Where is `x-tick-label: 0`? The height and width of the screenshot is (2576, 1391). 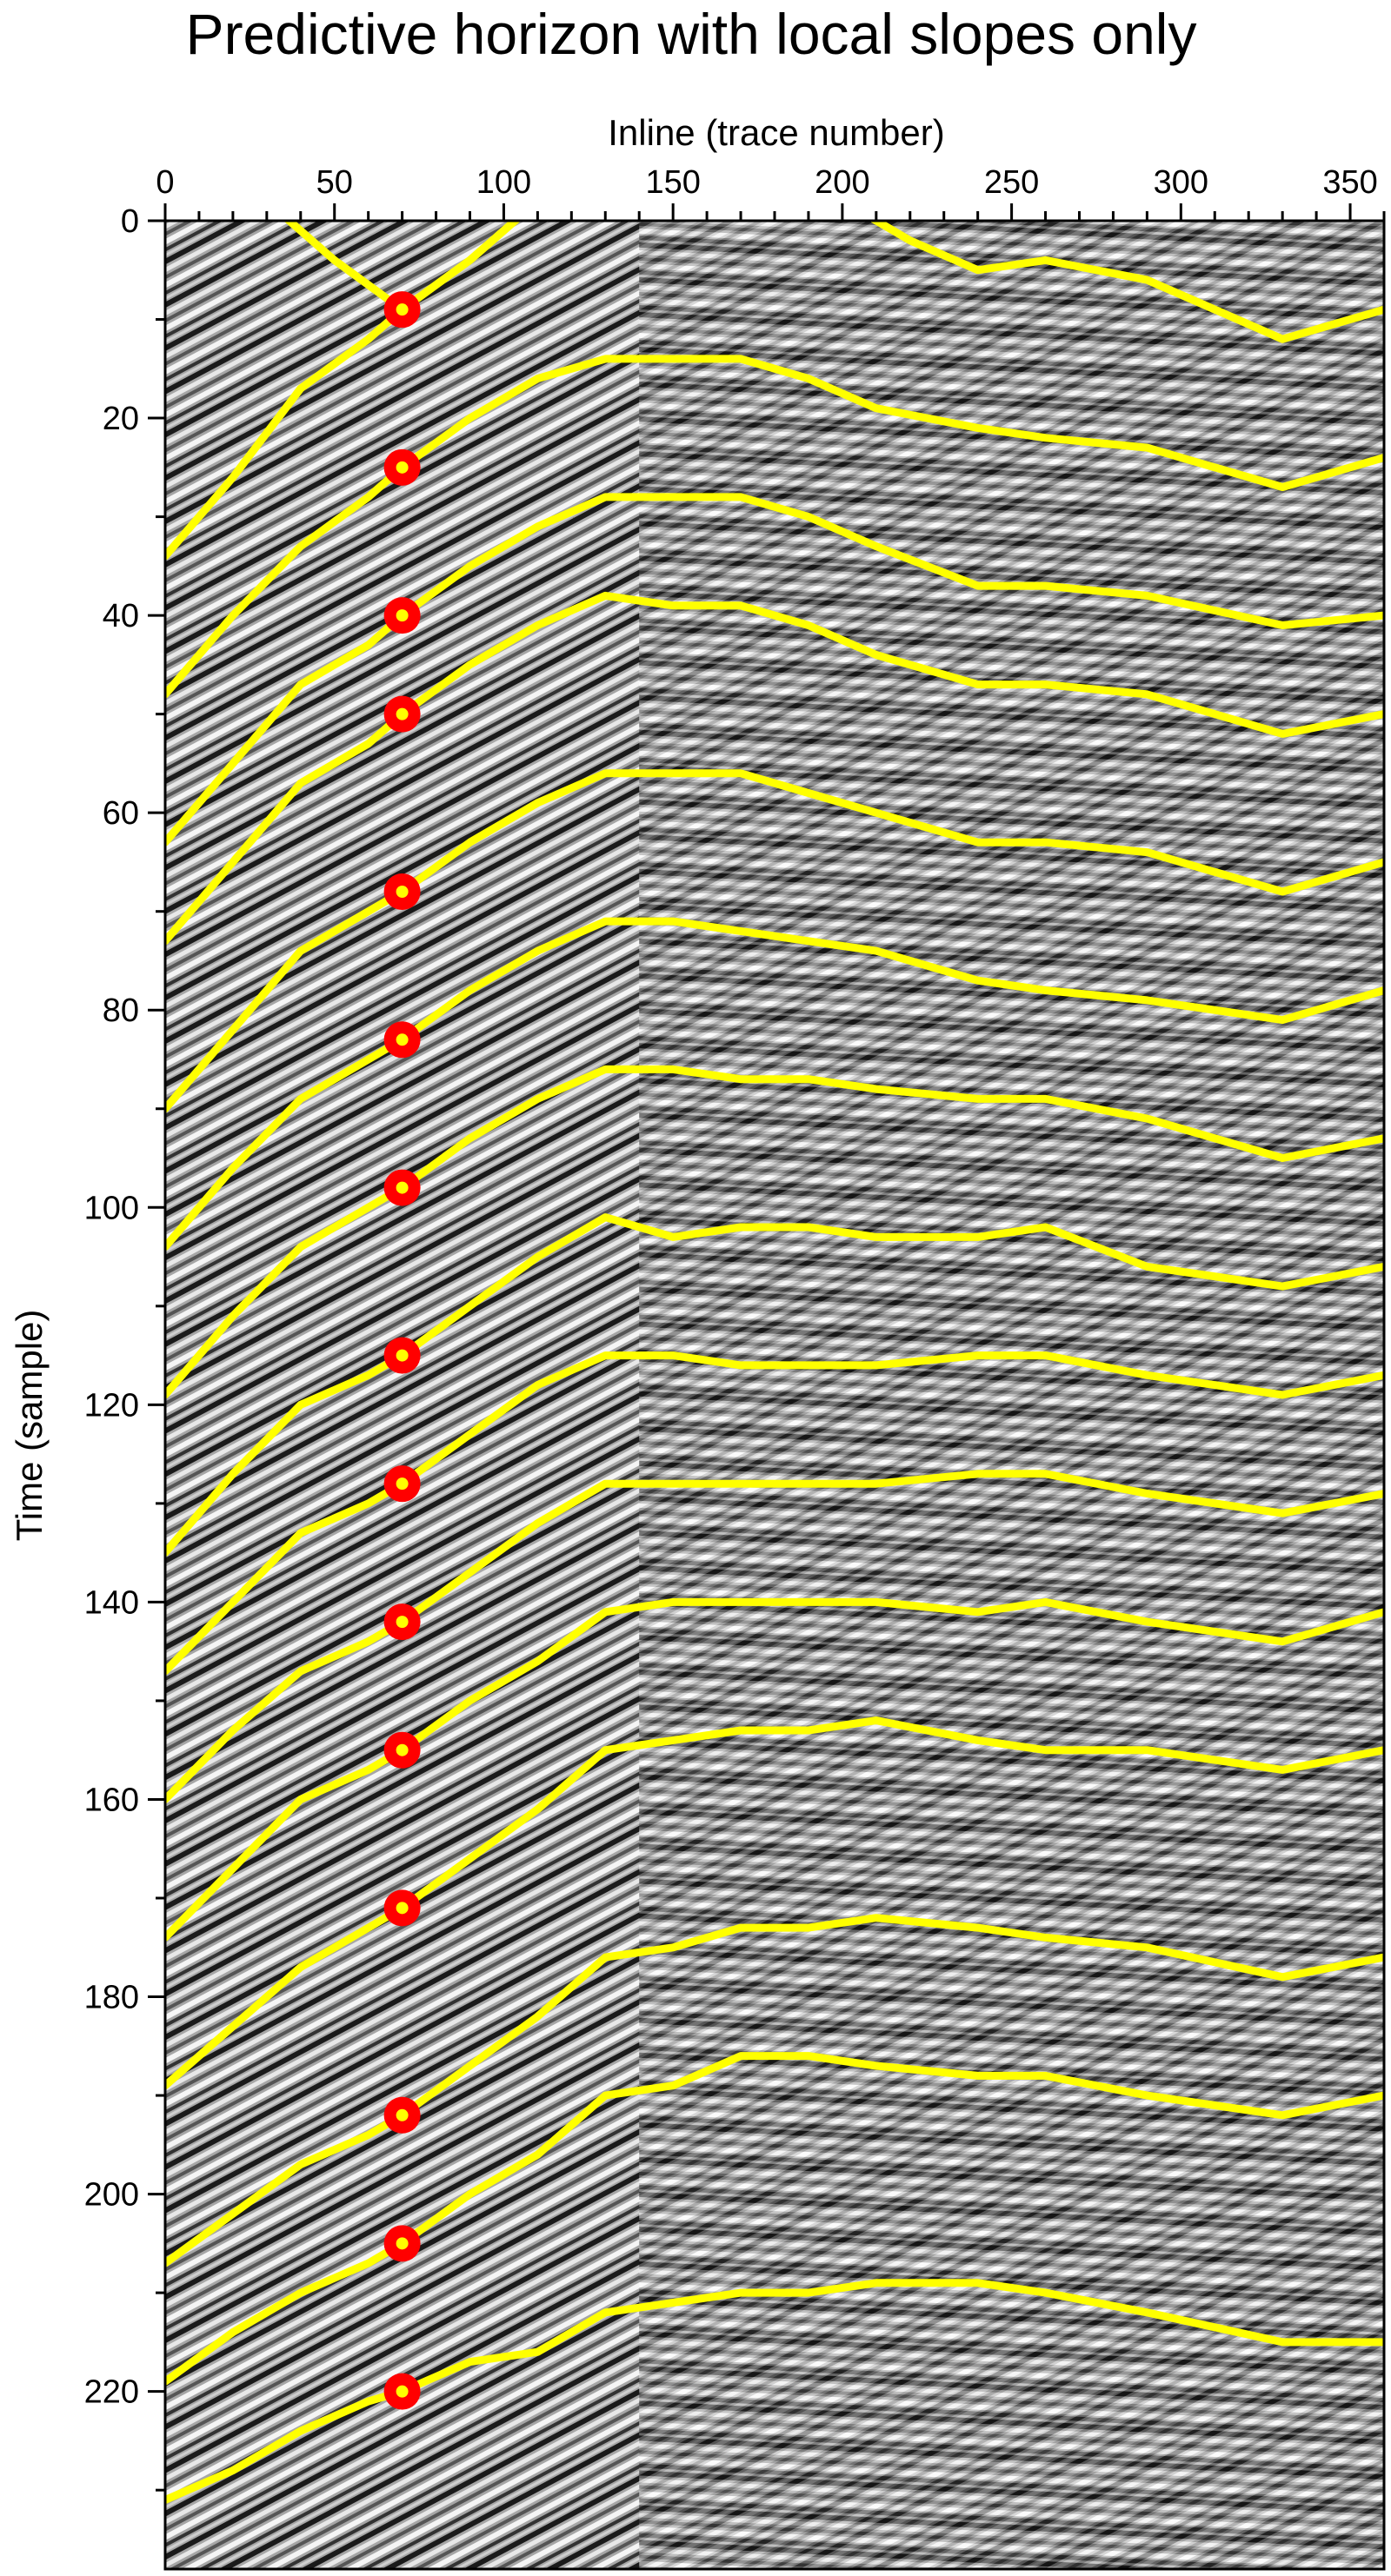
x-tick-label: 0 is located at coordinates (165, 183).